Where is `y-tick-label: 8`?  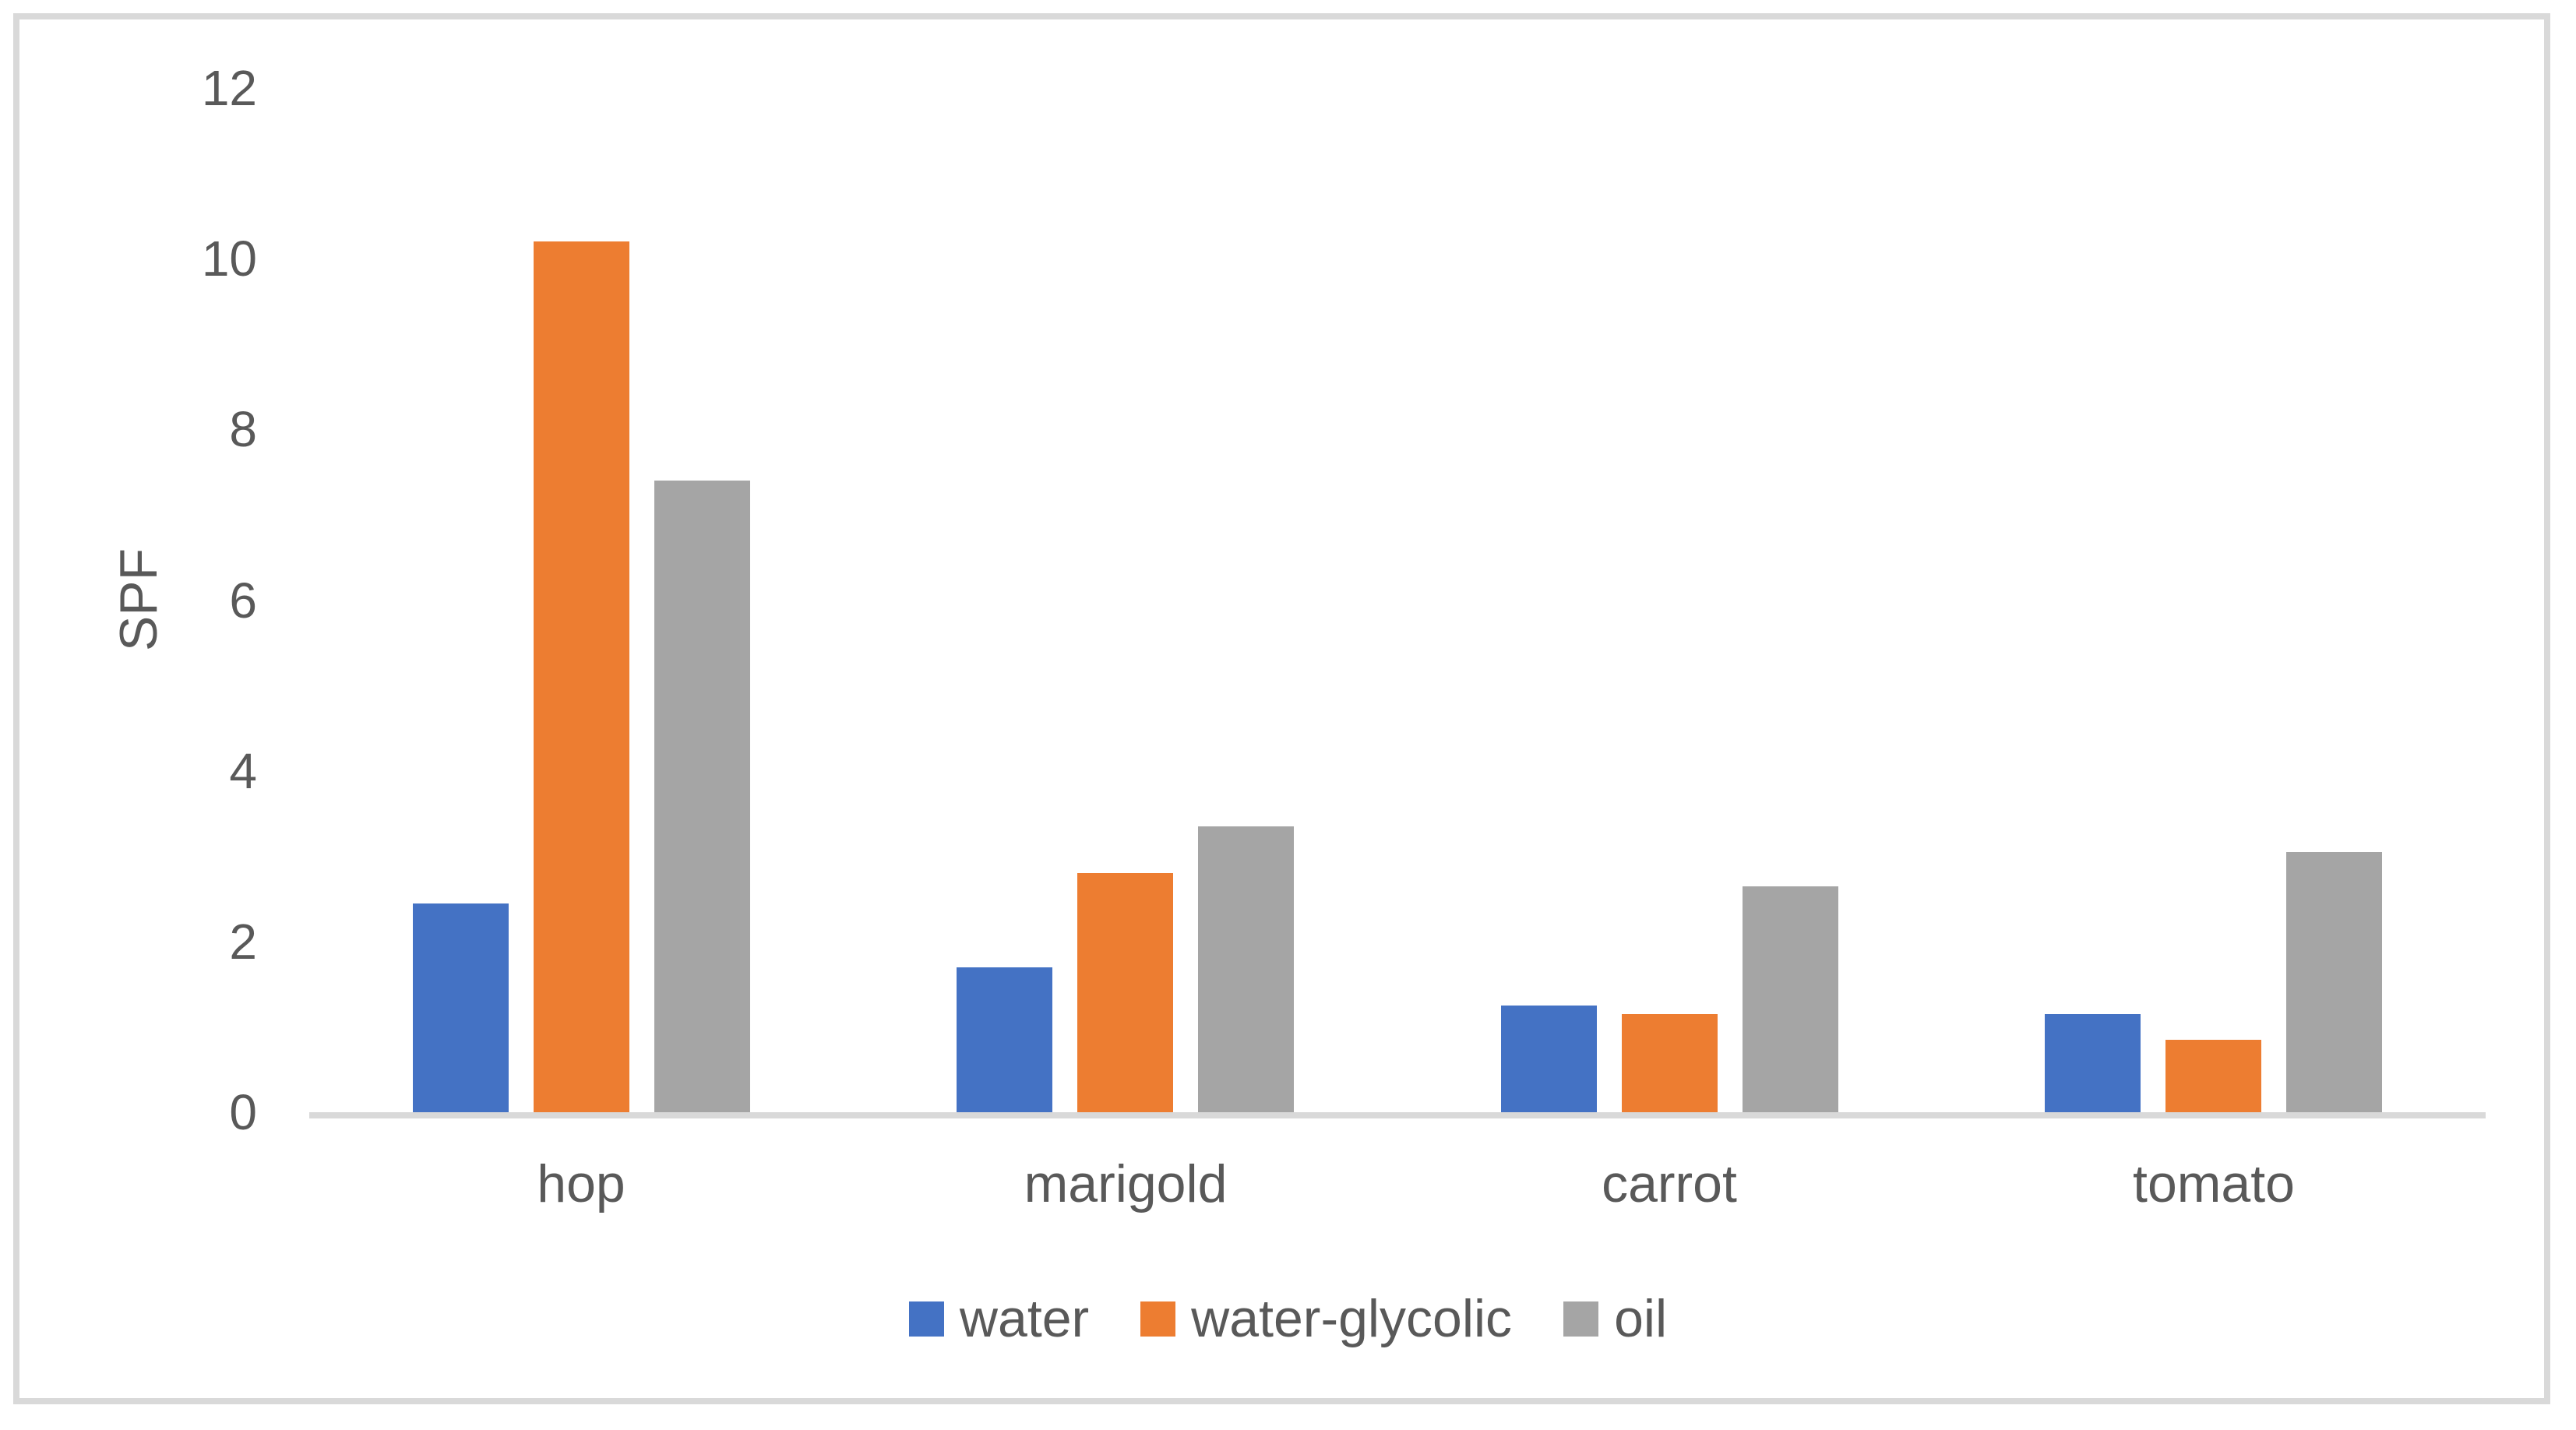
y-tick-label: 8 is located at coordinates (243, 429).